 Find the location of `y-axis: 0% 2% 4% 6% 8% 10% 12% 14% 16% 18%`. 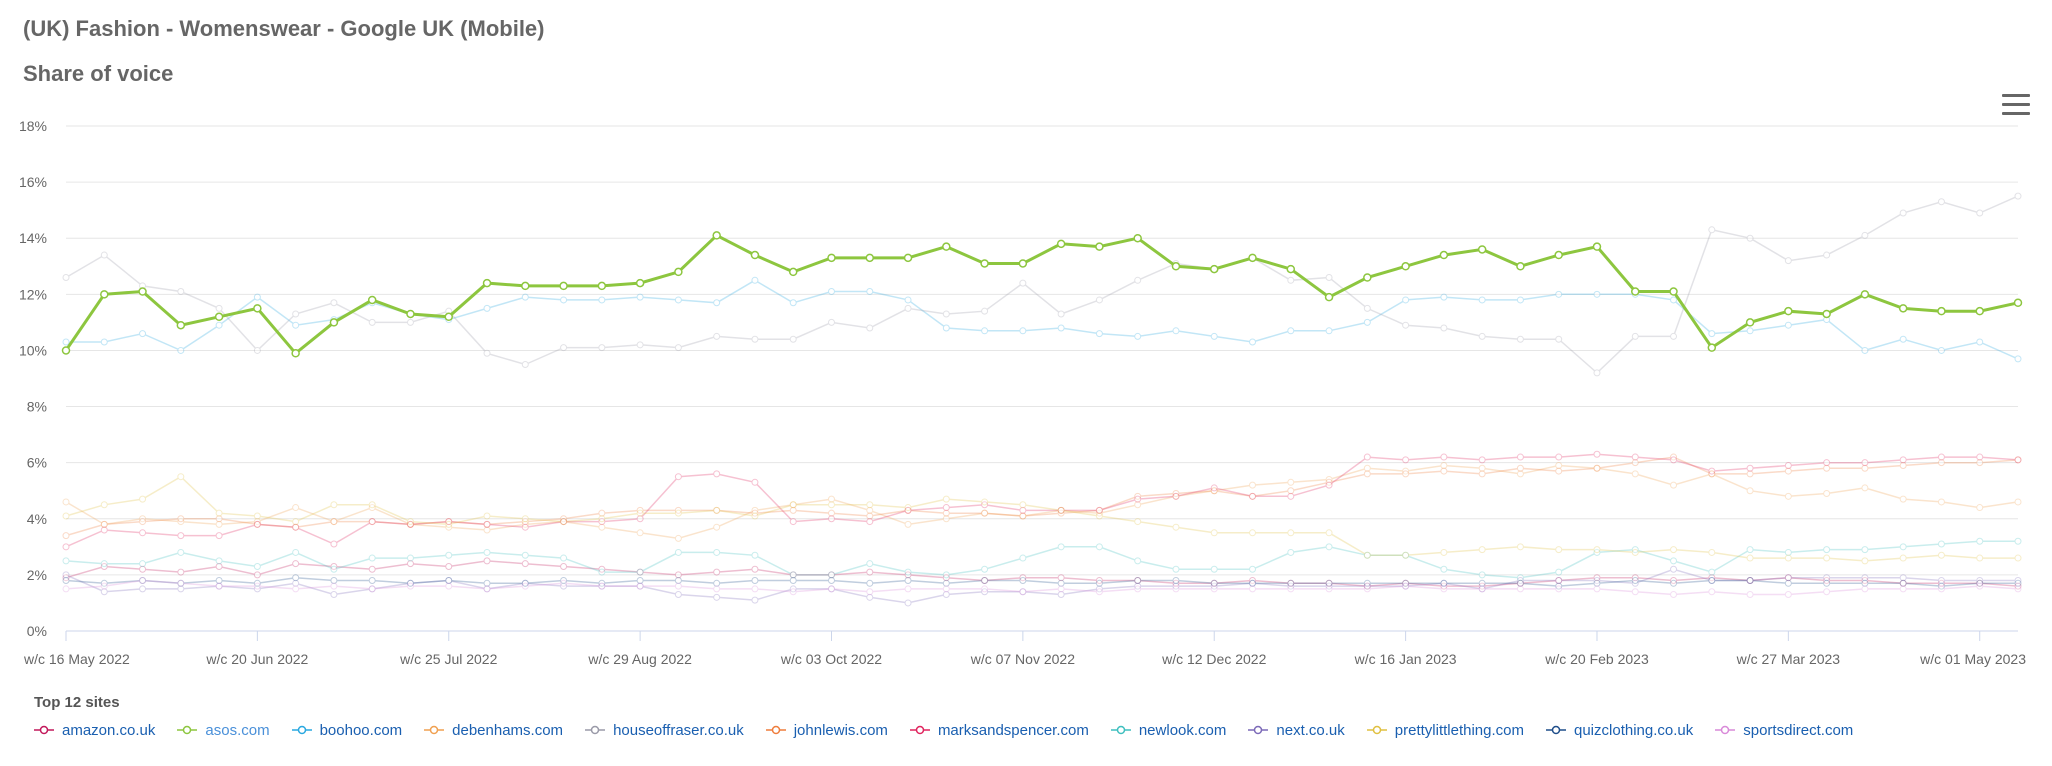

y-axis: 0% 2% 4% 6% 8% 10% 12% 14% 16% 18% is located at coordinates (33, 378).